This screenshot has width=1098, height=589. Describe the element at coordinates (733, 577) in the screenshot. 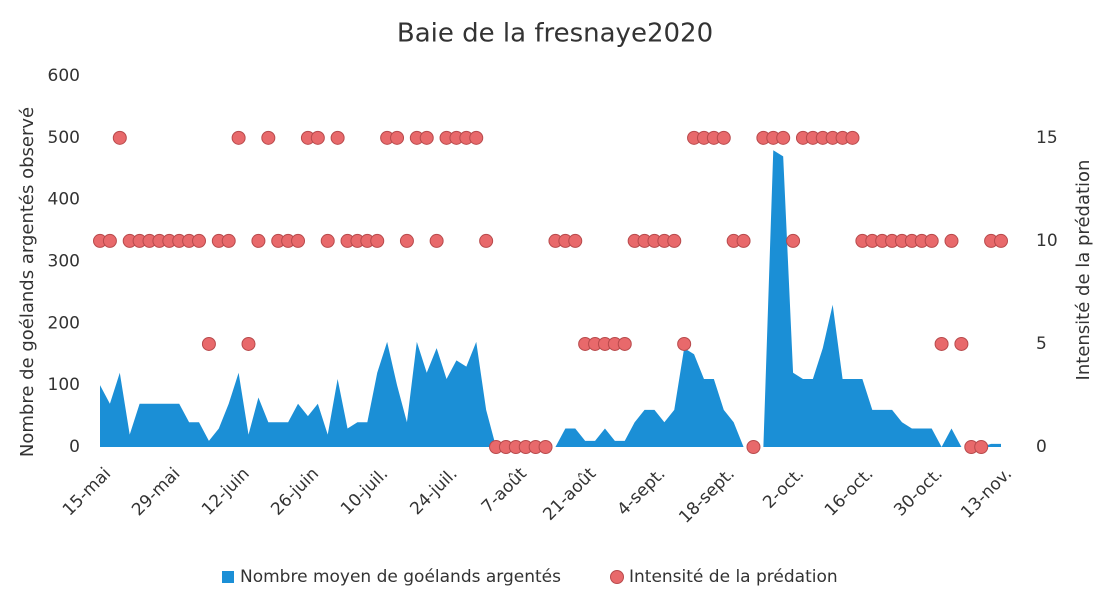

I see `legend-label: Intensité de la prédation` at that location.